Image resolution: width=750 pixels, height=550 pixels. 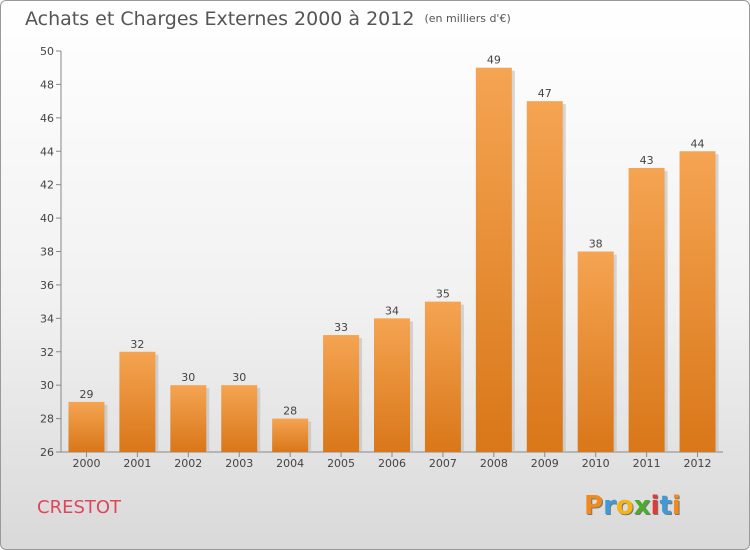 I want to click on bar-2006, so click(x=392, y=385).